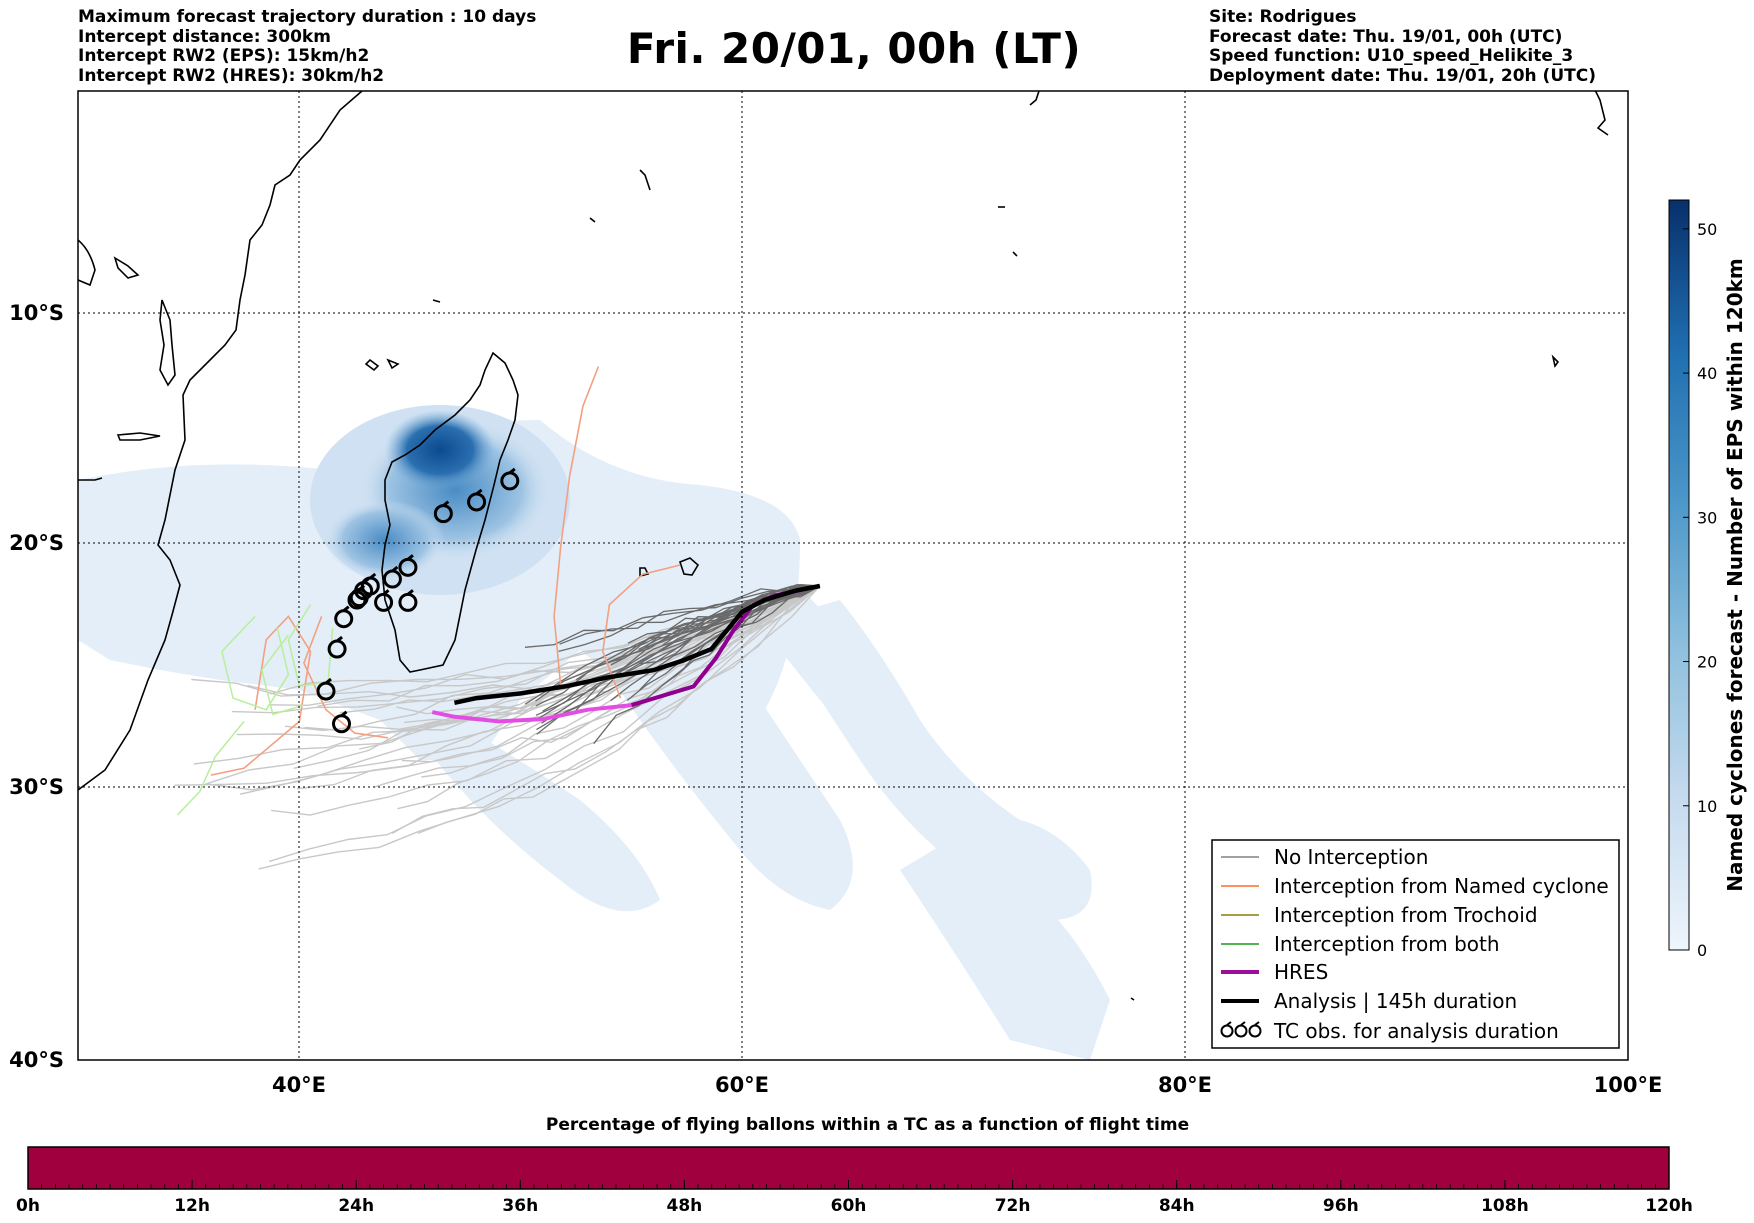 The image size is (1754, 1223). What do you see at coordinates (1391, 56) in the screenshot?
I see `header-right-line: Speed function: U10_speed_Helikite_3` at bounding box center [1391, 56].